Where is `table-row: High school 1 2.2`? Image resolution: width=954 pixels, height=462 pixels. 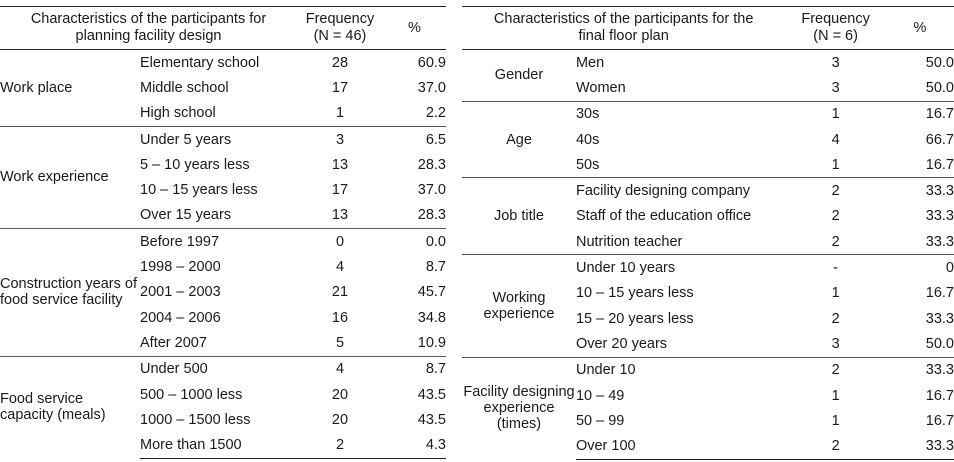
table-row: High school 1 2.2 is located at coordinates (223, 114).